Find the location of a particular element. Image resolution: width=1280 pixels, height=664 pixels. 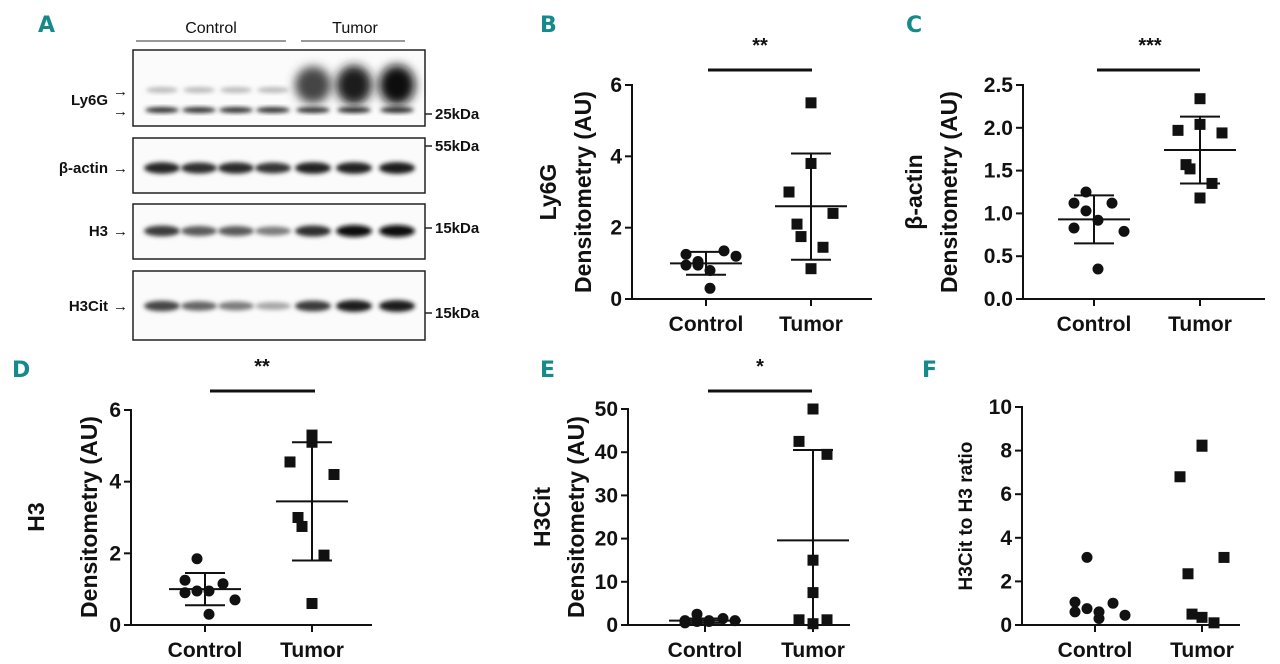

y-axis-label: H3Cit to H3 ratio is located at coordinates (966, 516).